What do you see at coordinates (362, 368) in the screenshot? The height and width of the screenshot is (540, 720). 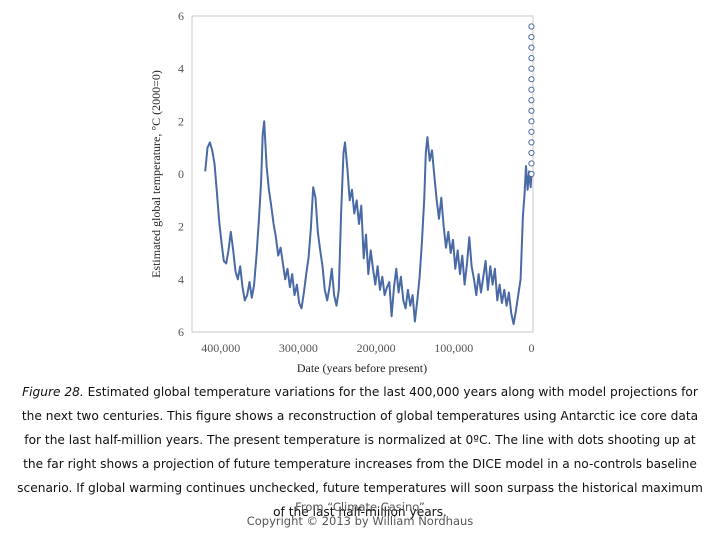 I see `x-axis-label: Date (years before present)` at bounding box center [362, 368].